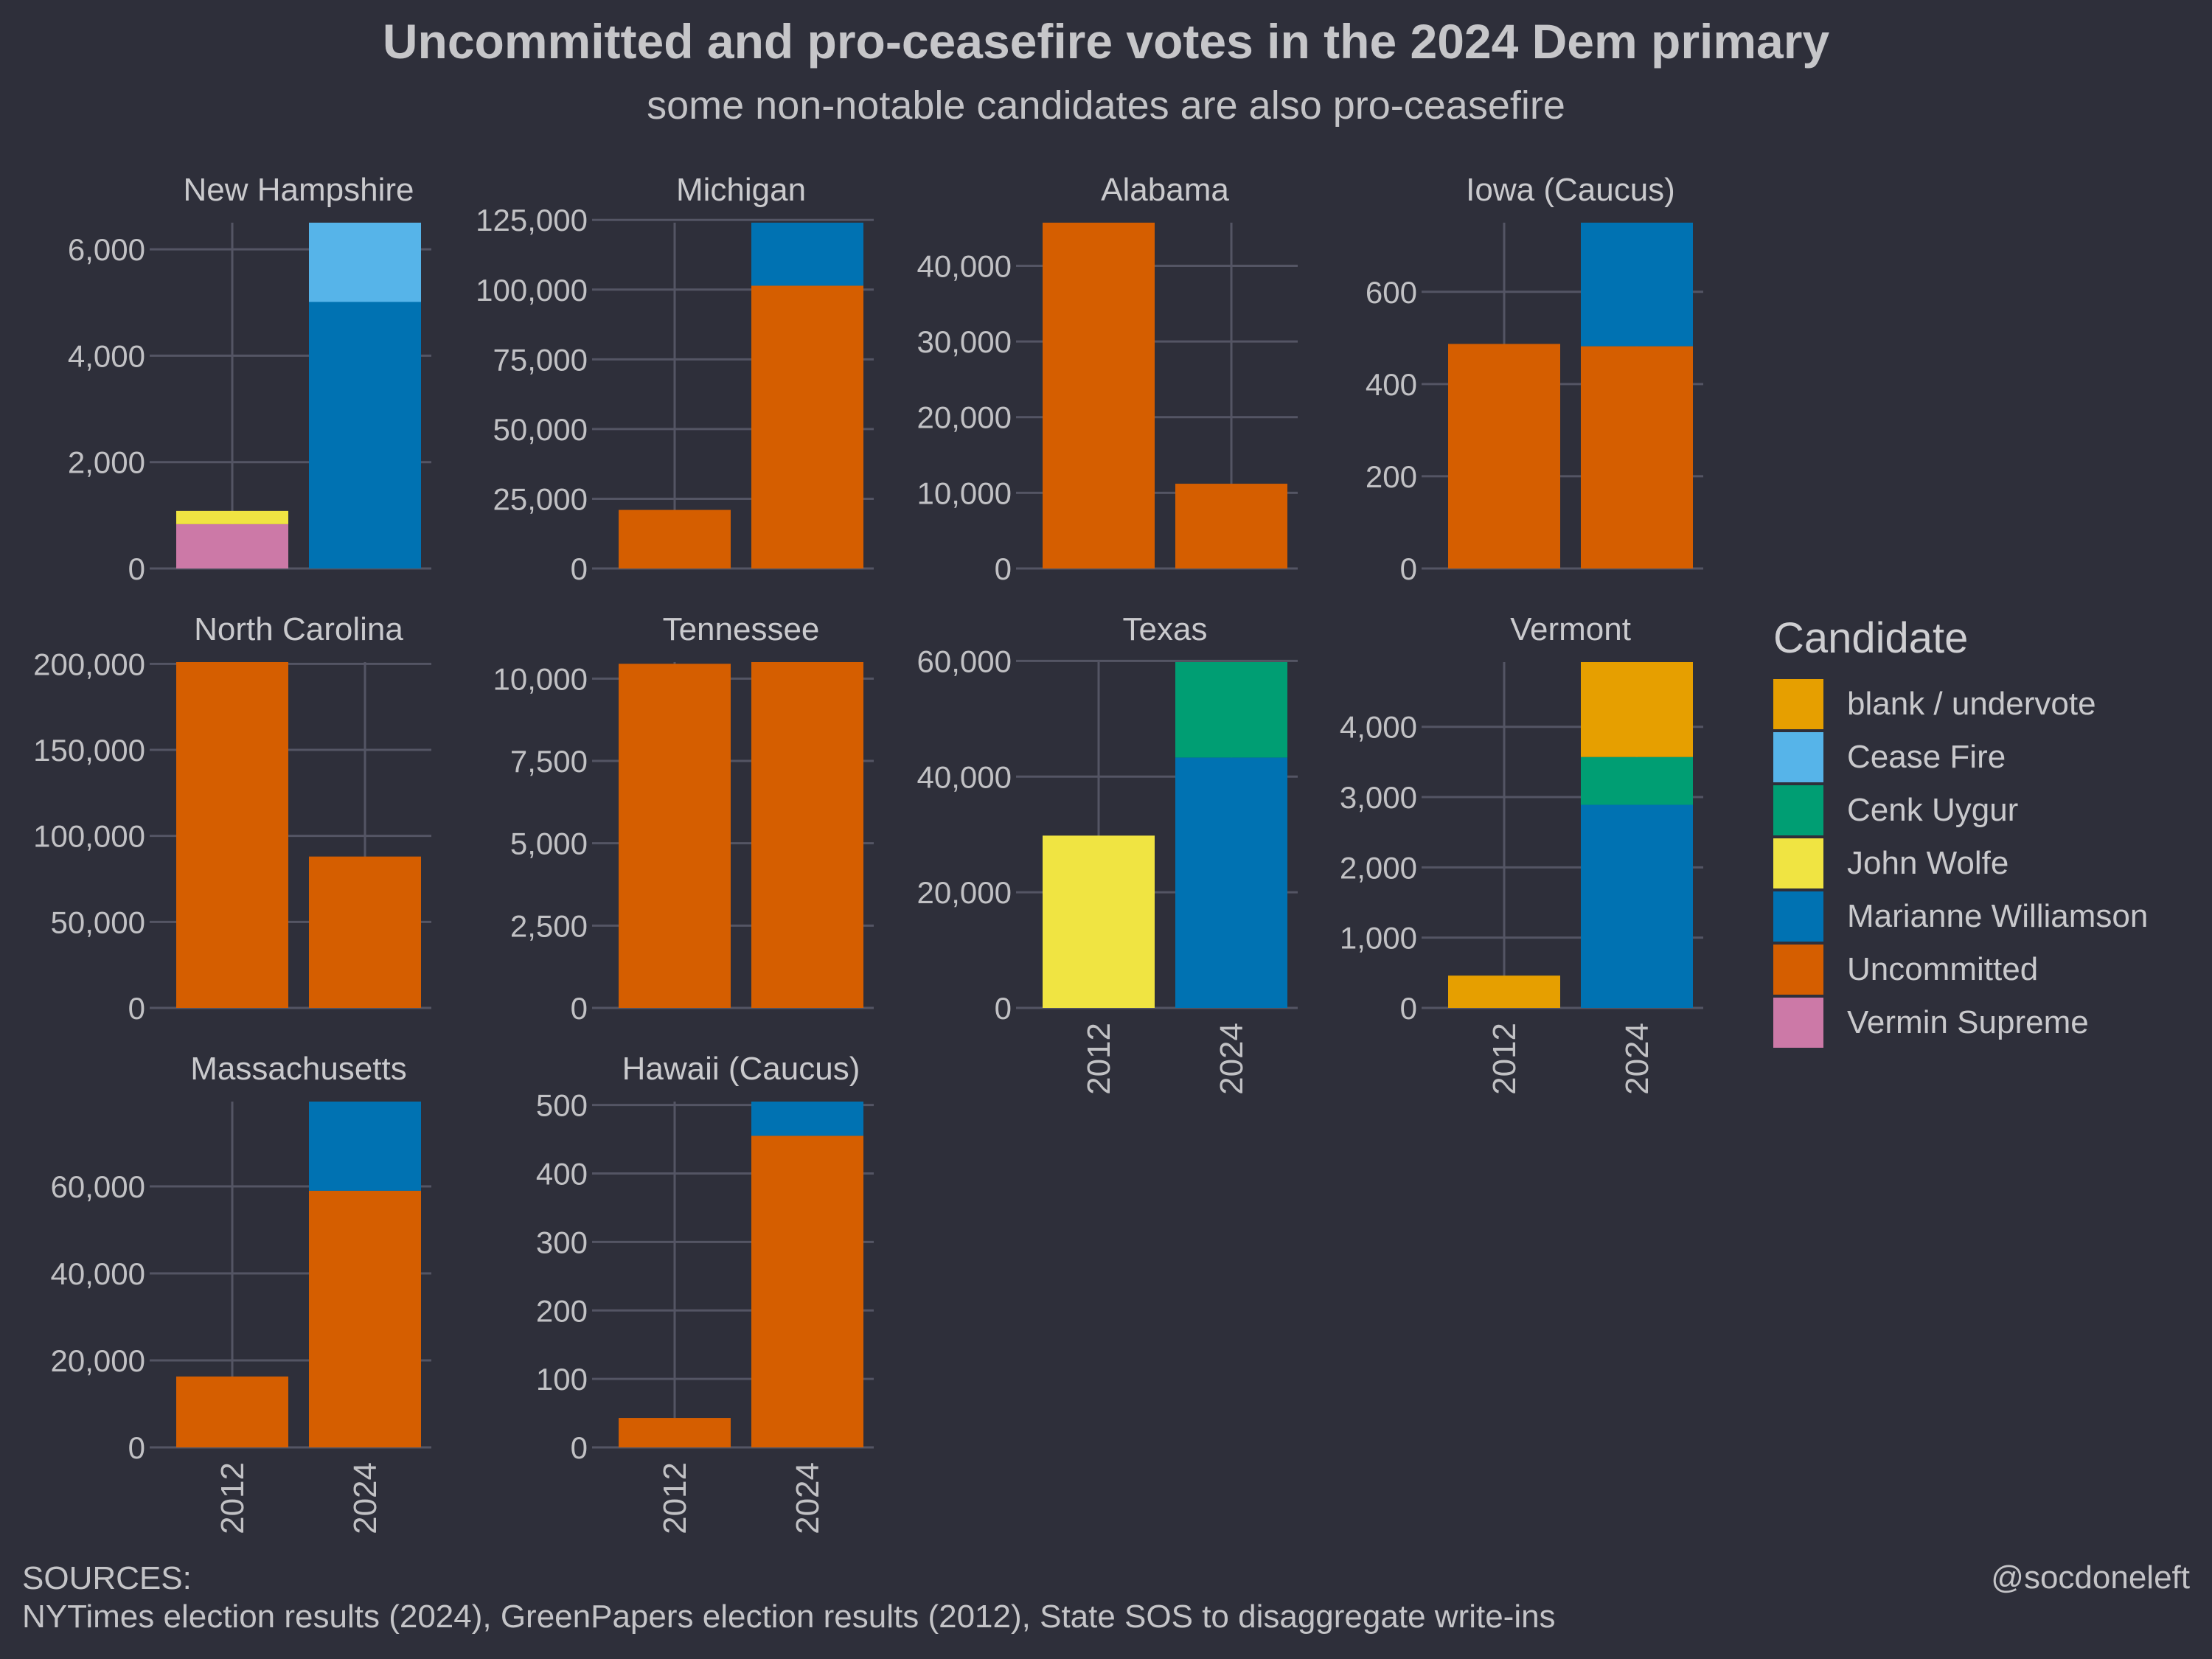 Image resolution: width=2212 pixels, height=1659 pixels. Describe the element at coordinates (741, 190) in the screenshot. I see `panel-title: Michigan` at that location.